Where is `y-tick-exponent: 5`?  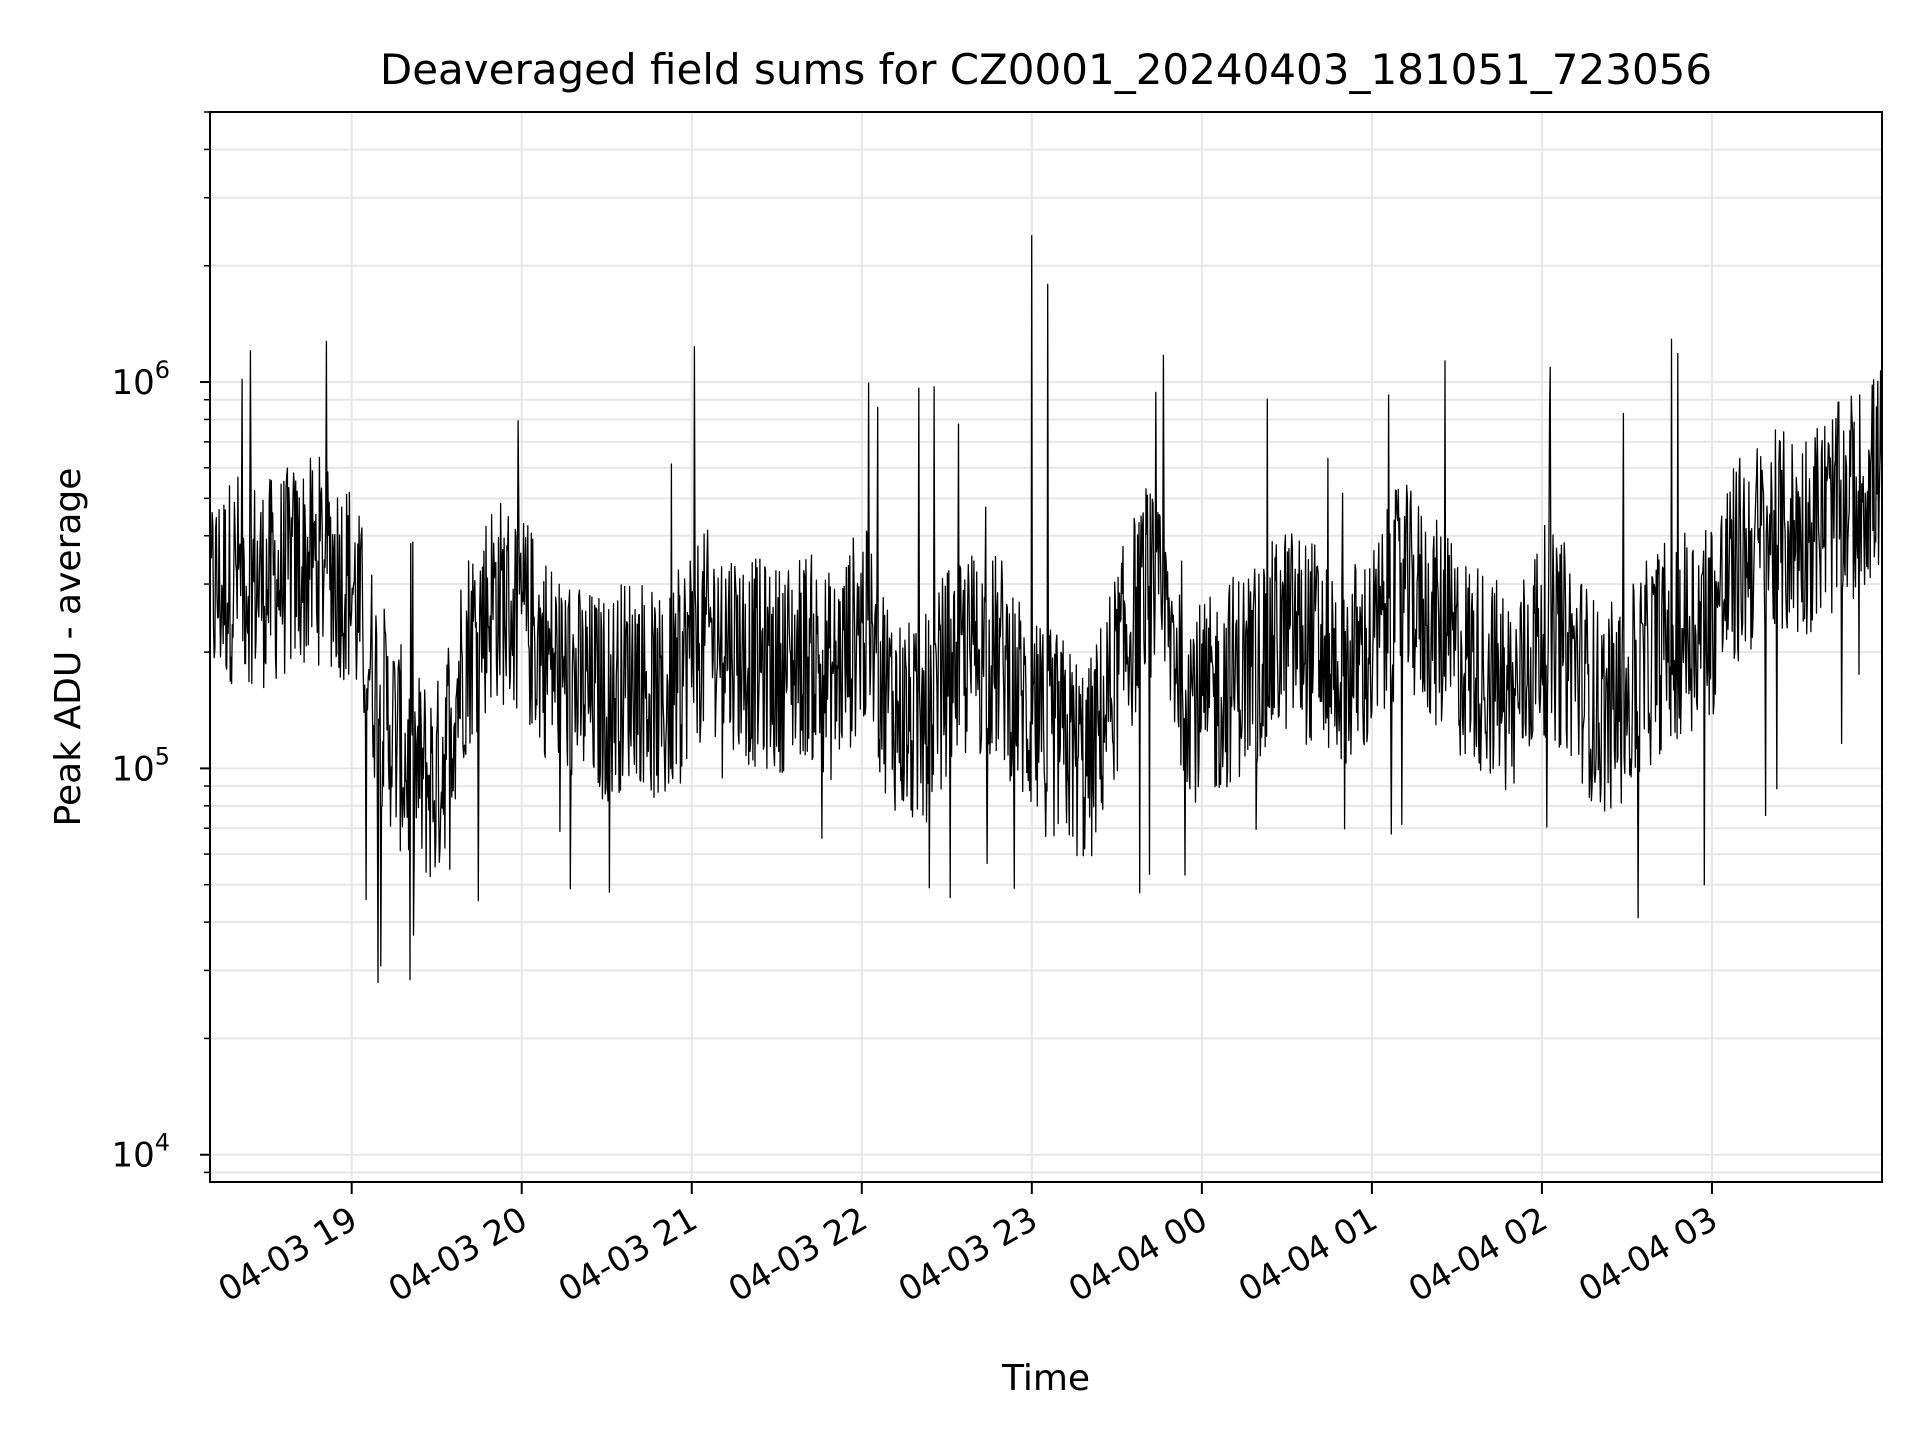 y-tick-exponent: 5 is located at coordinates (162, 756).